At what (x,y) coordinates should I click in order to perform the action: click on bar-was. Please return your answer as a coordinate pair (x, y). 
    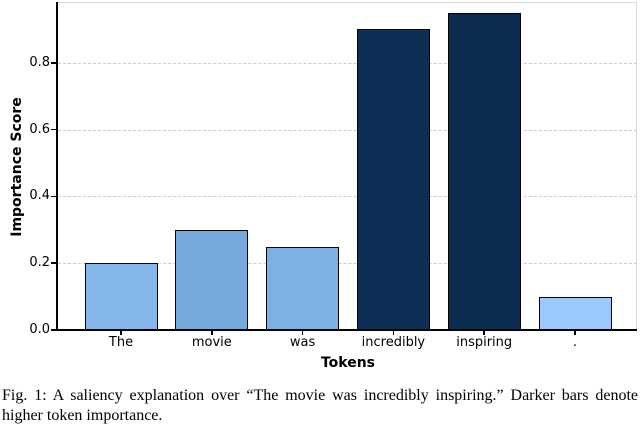
    Looking at the image, I should click on (303, 288).